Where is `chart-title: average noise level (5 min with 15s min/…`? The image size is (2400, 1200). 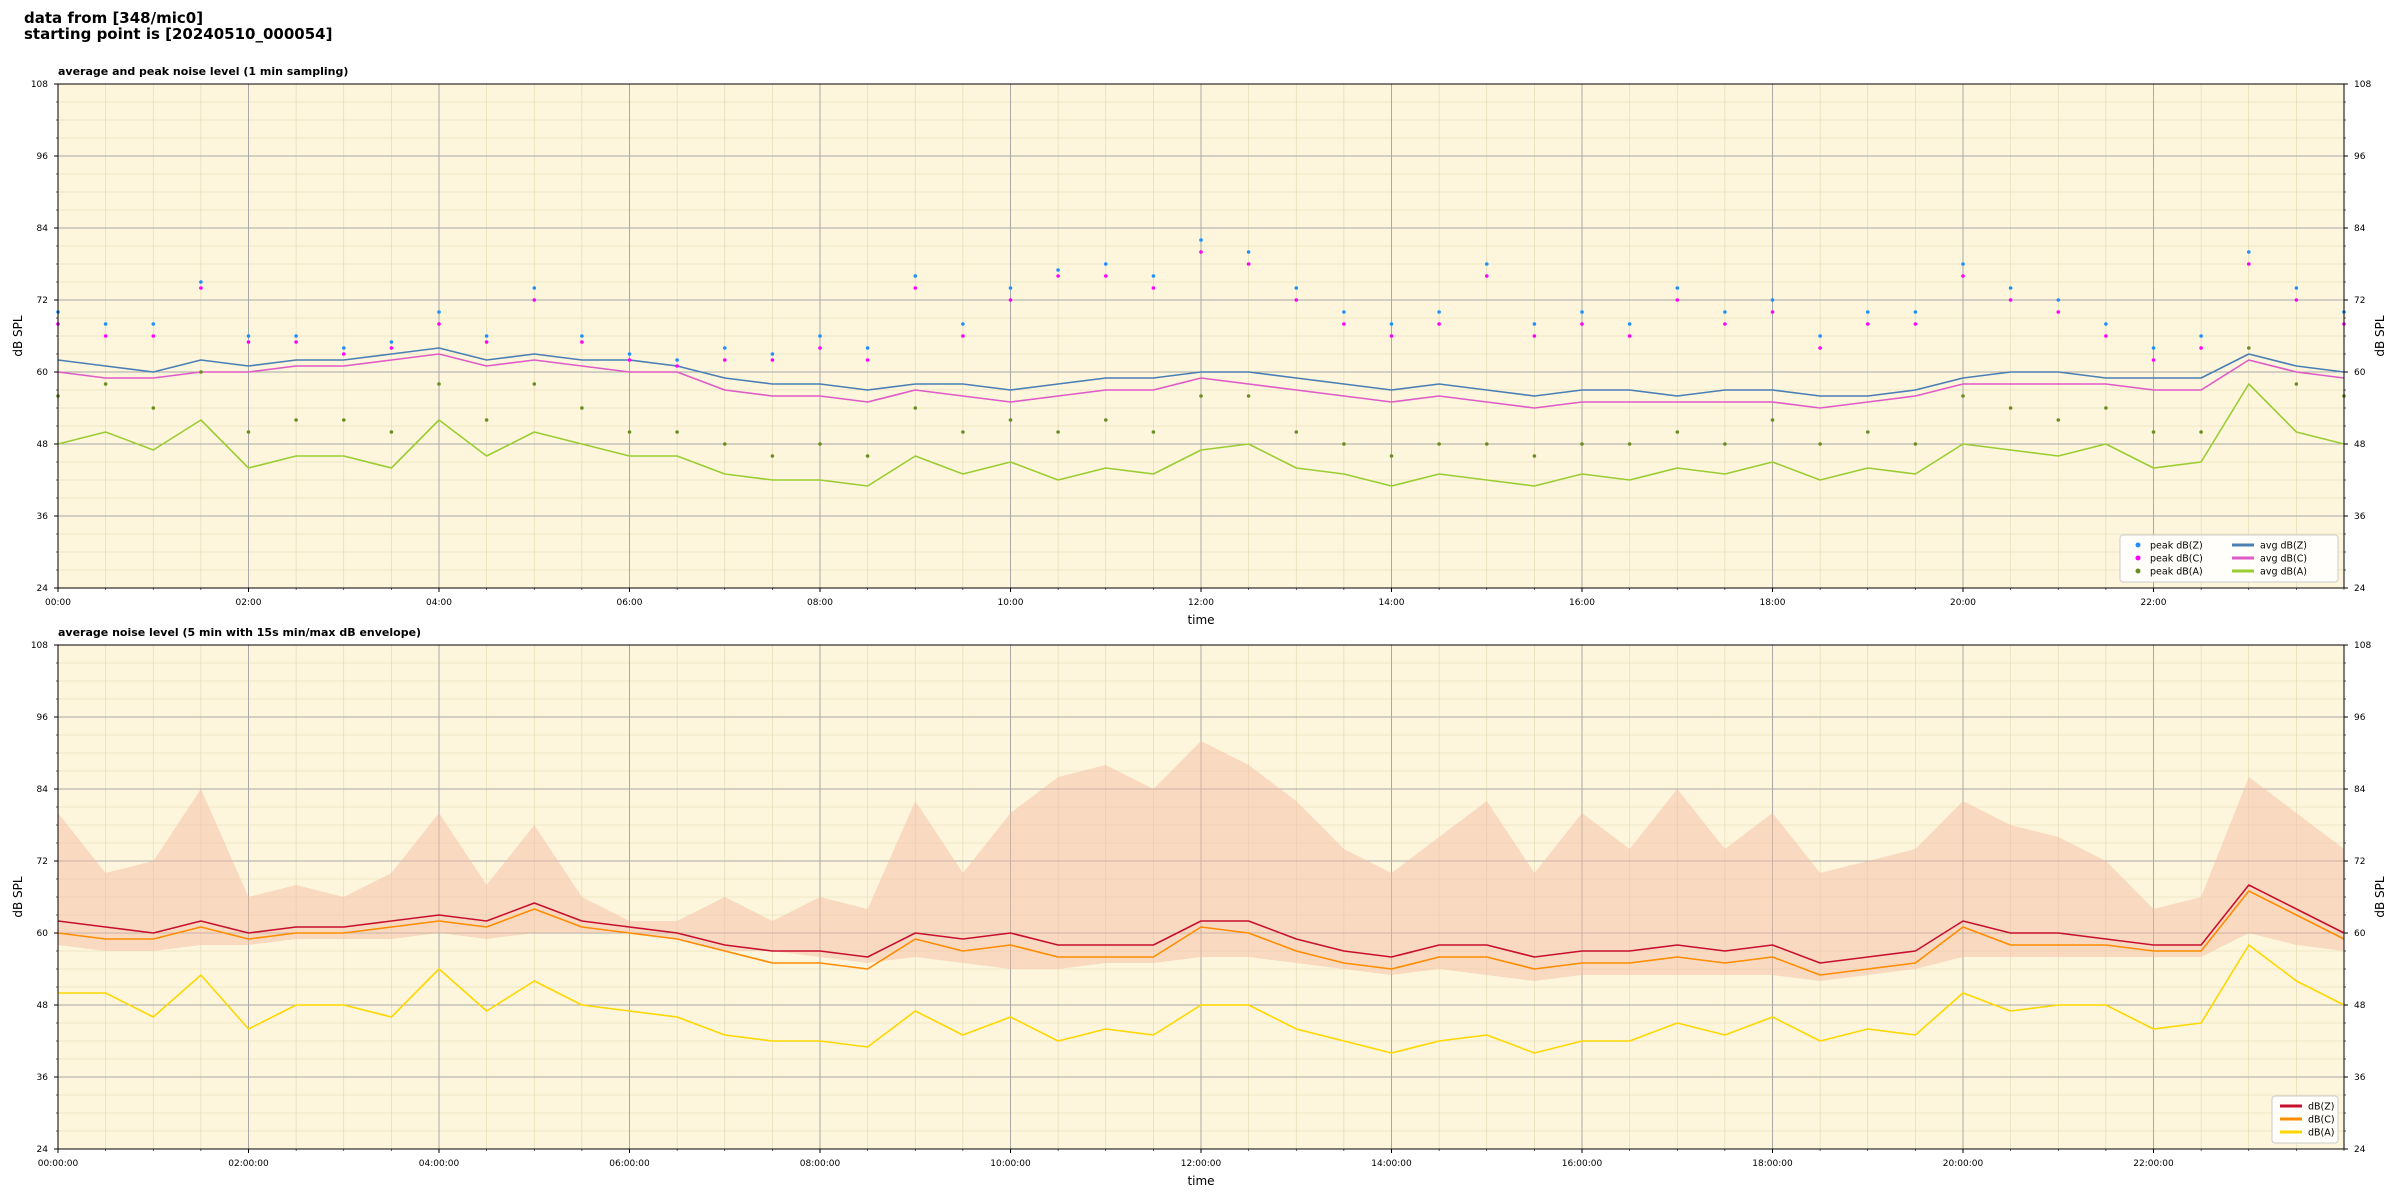 chart-title: average noise level (5 min with 15s min/… is located at coordinates (239, 632).